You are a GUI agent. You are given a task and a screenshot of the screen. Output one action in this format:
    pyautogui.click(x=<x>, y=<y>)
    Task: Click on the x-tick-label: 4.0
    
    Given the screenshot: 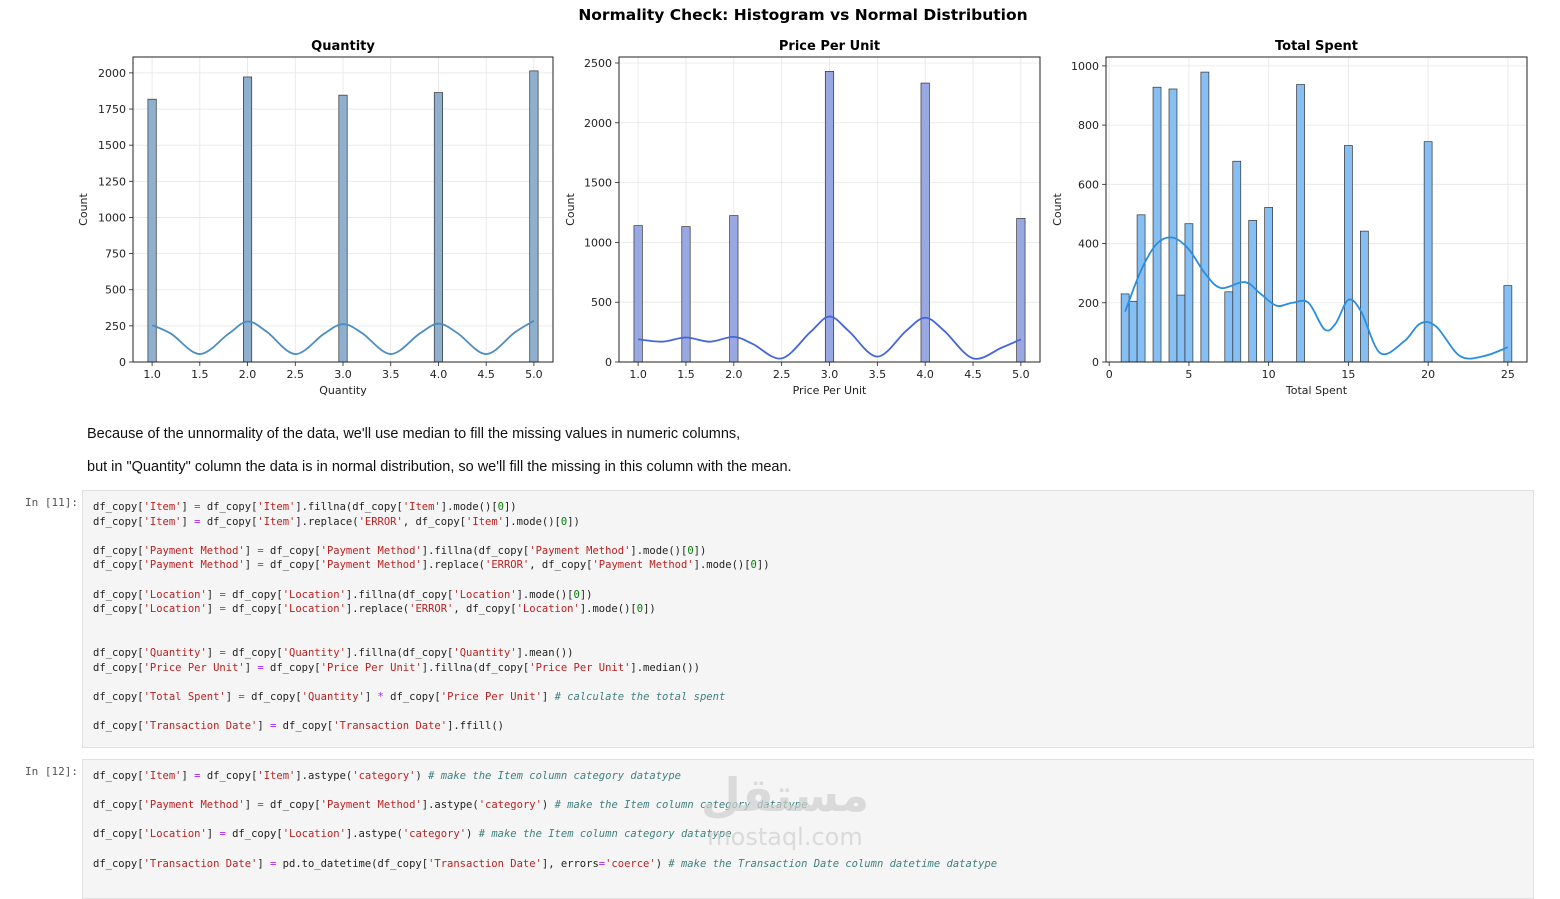 What is the action you would take?
    pyautogui.click(x=439, y=374)
    